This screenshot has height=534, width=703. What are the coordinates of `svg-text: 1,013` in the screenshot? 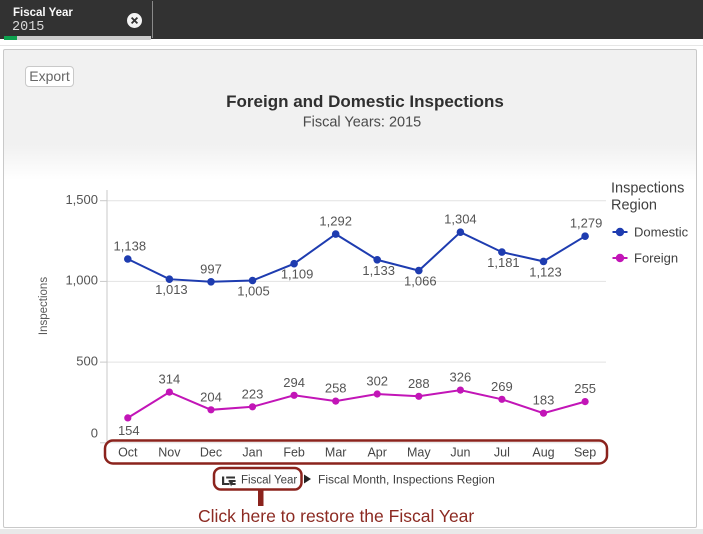 It's located at (171, 289).